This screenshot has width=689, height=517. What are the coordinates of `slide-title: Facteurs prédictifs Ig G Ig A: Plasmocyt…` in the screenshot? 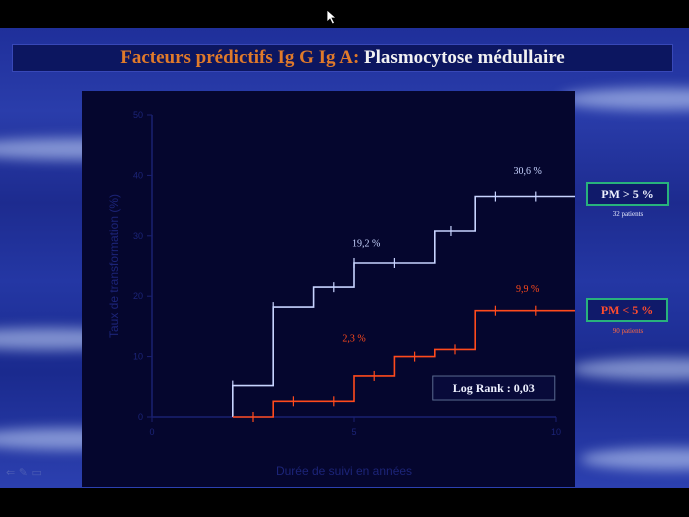 It's located at (342, 58).